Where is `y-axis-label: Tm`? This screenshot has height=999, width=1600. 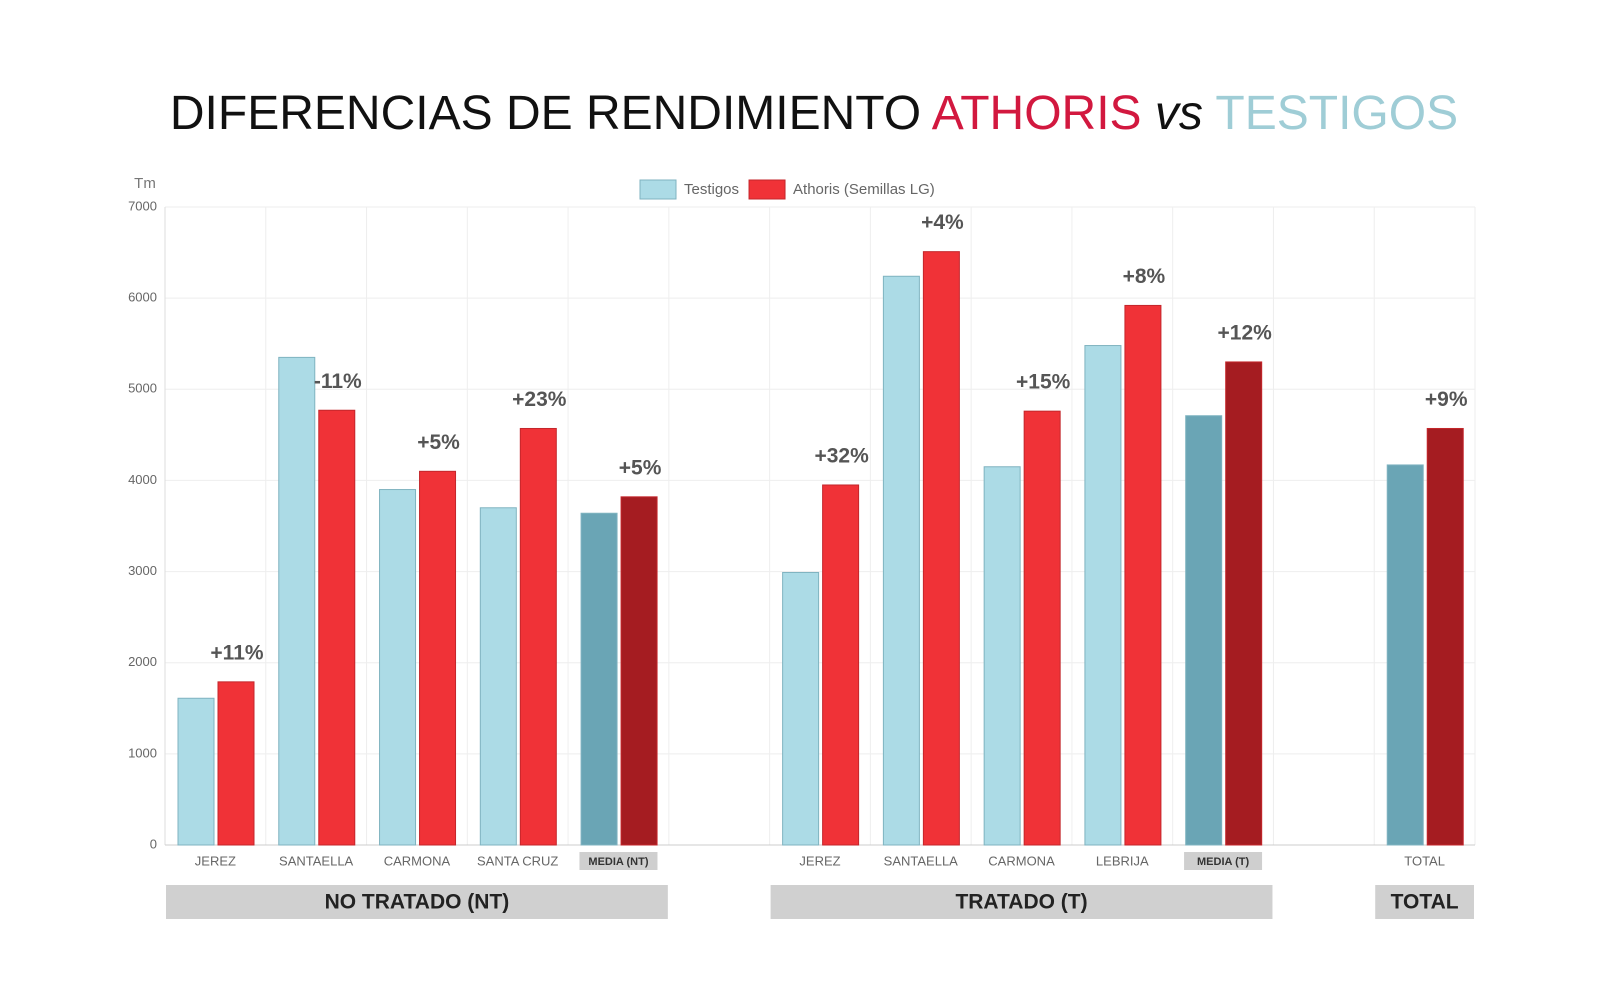 y-axis-label: Tm is located at coordinates (145, 183).